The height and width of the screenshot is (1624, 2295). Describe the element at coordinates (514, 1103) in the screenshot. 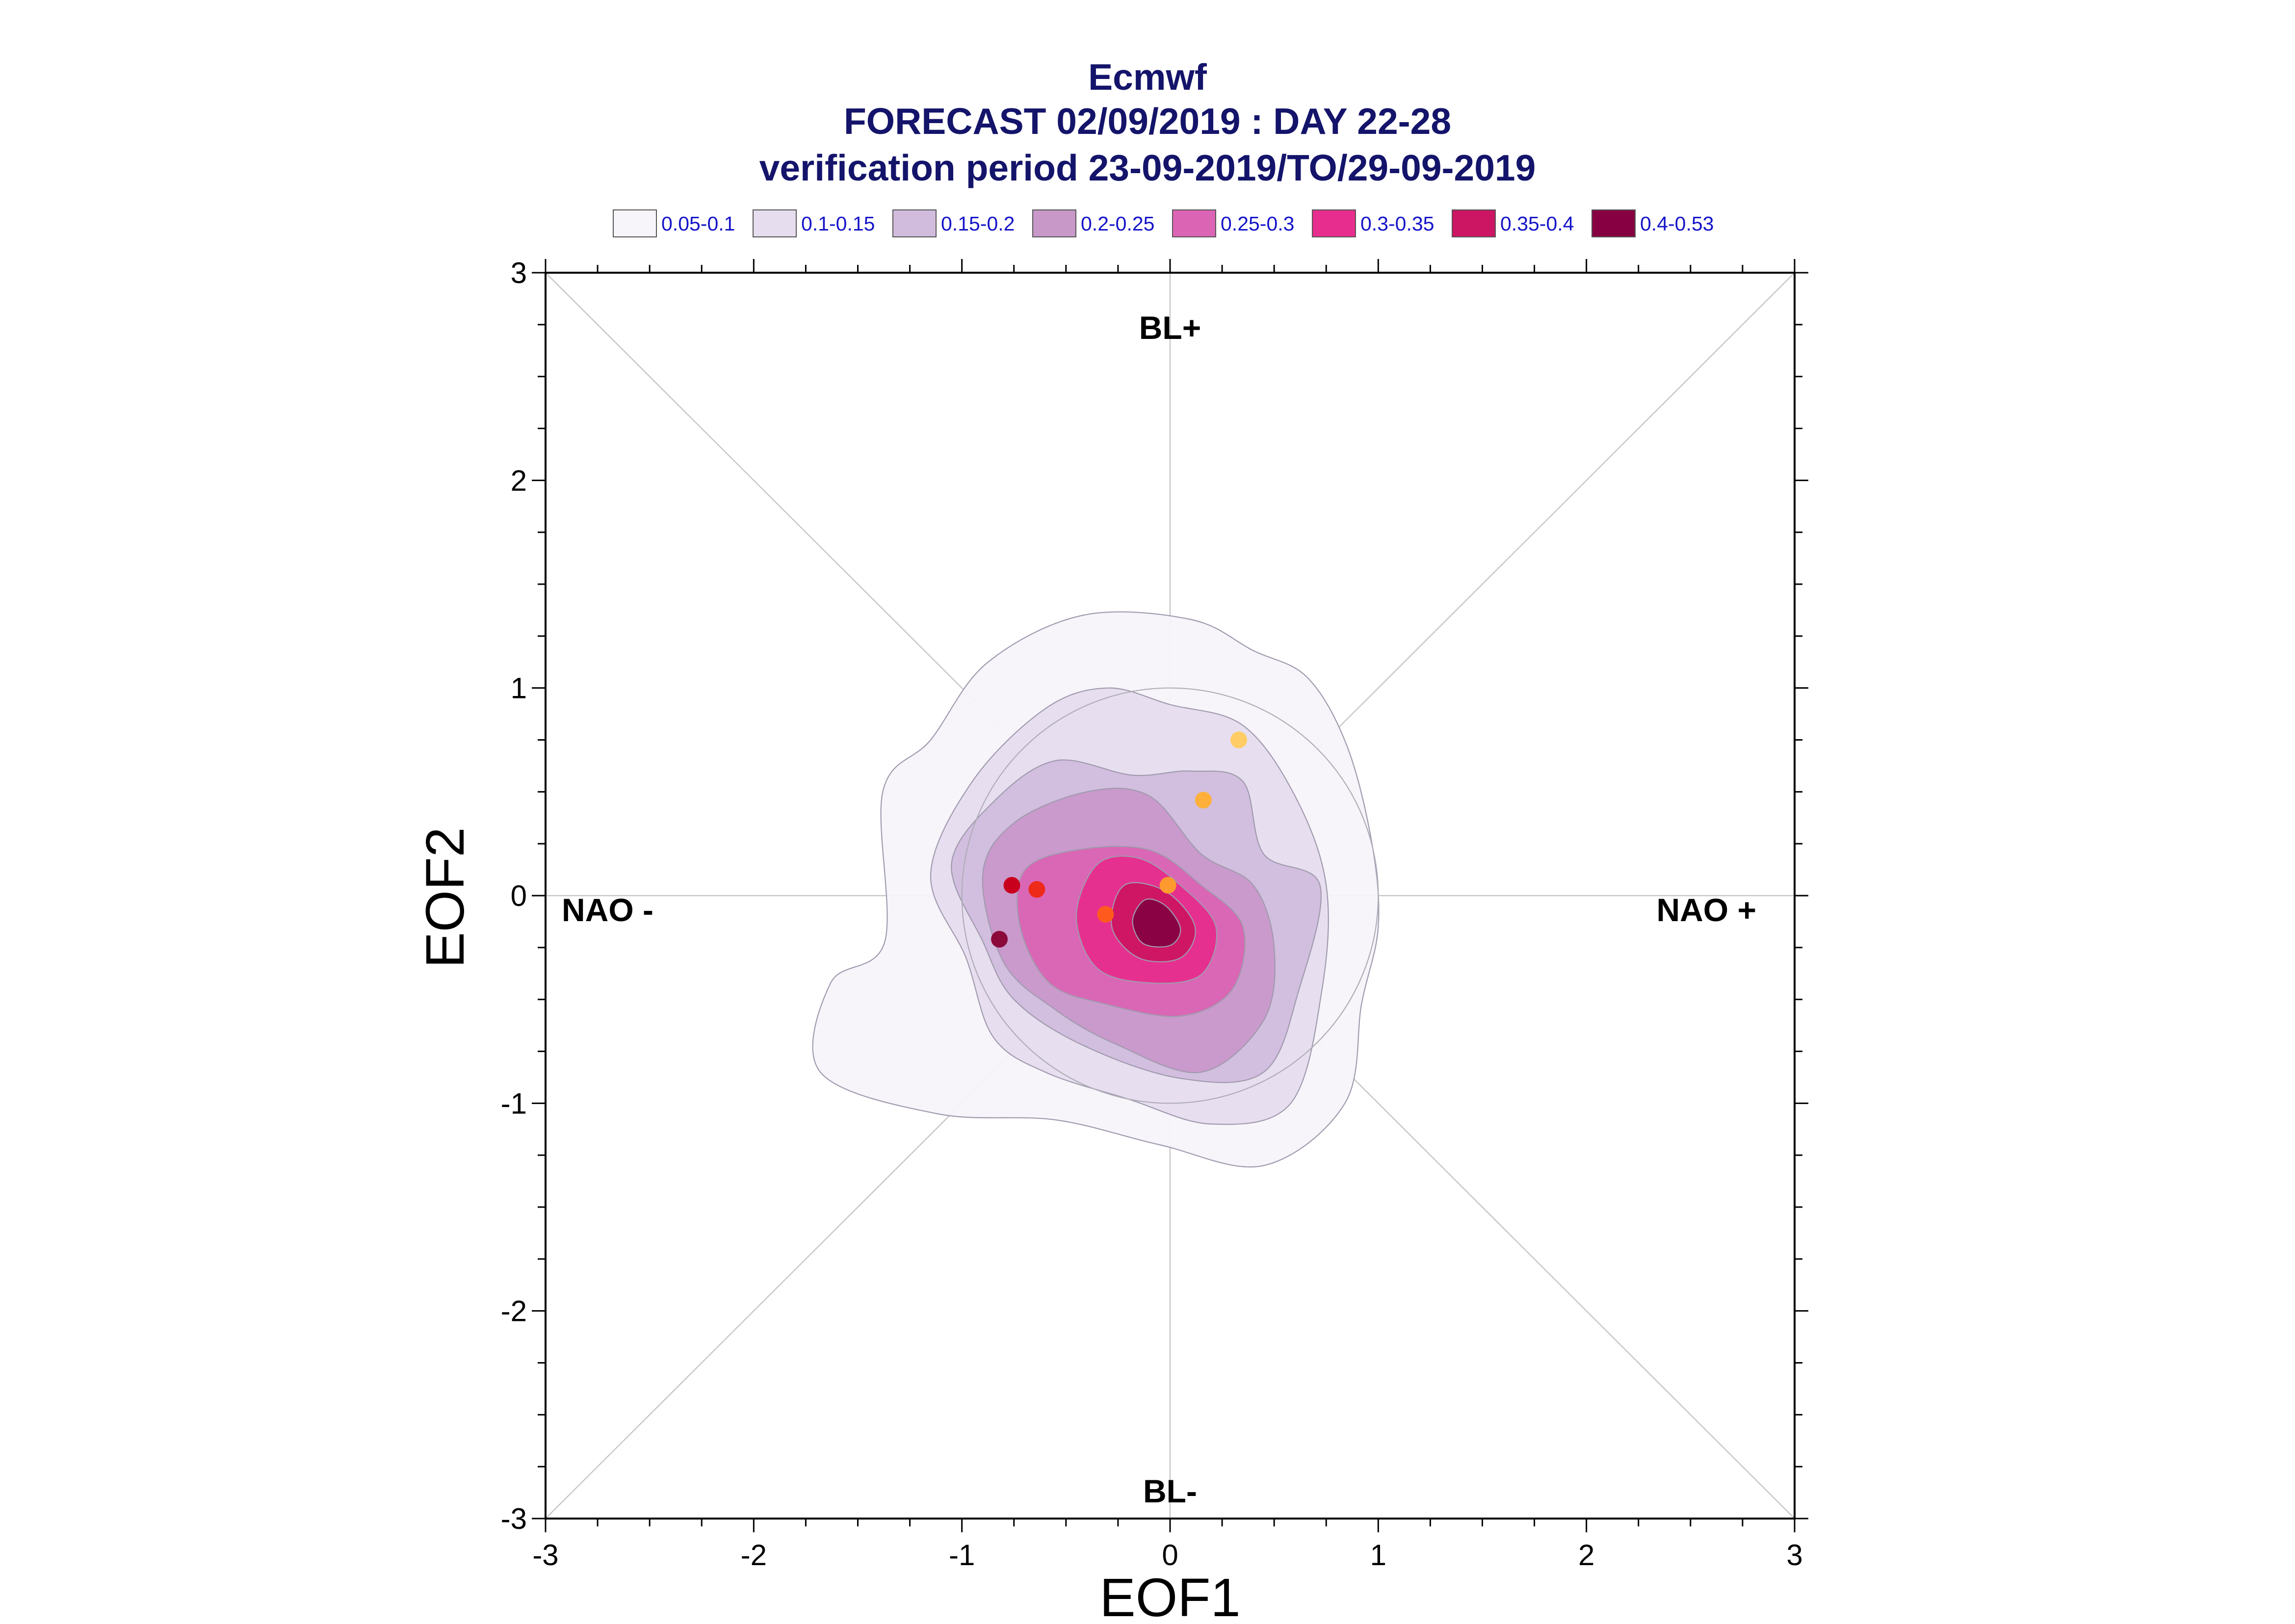

I see `y-tick-label: -1` at that location.